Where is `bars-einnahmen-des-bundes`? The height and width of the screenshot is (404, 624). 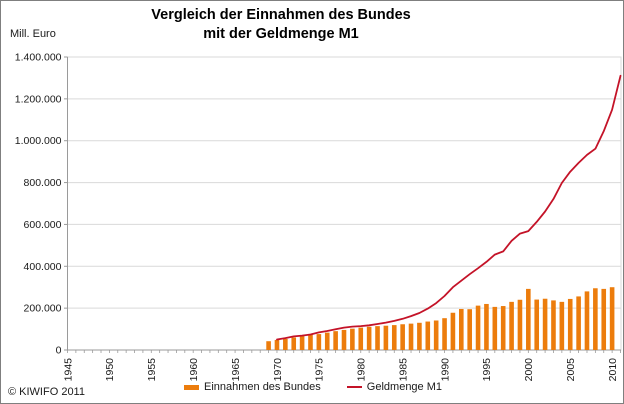 bars-einnahmen-des-bundes is located at coordinates (440, 318).